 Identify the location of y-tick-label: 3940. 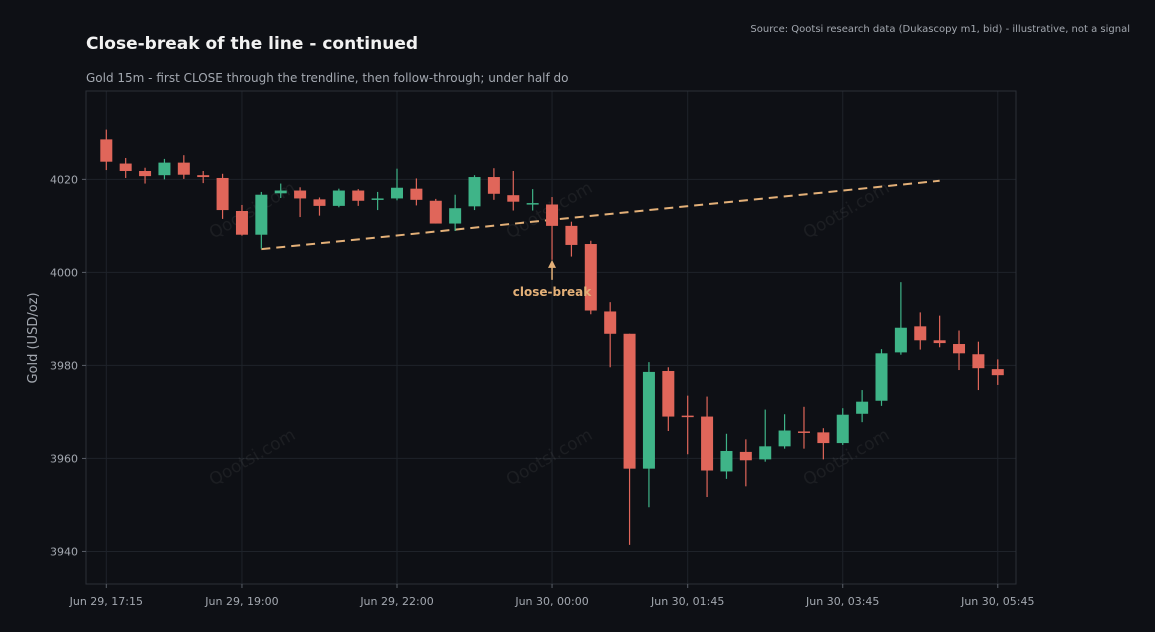
(64, 551).